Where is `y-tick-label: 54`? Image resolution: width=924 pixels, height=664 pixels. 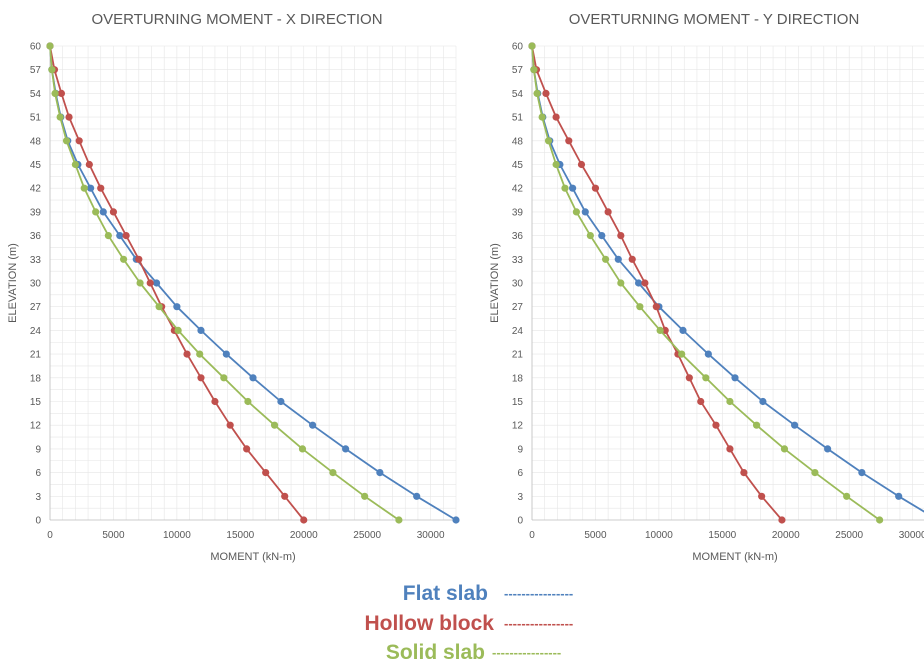 y-tick-label: 54 is located at coordinates (36, 94).